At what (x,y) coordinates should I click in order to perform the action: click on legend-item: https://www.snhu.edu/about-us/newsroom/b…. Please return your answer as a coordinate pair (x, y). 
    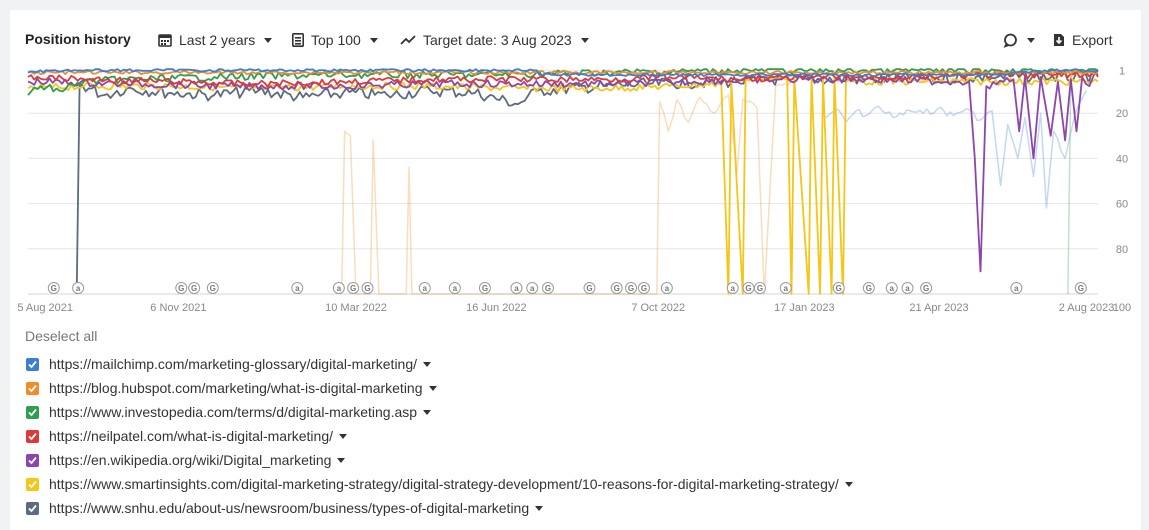
    Looking at the image, I should click on (439, 508).